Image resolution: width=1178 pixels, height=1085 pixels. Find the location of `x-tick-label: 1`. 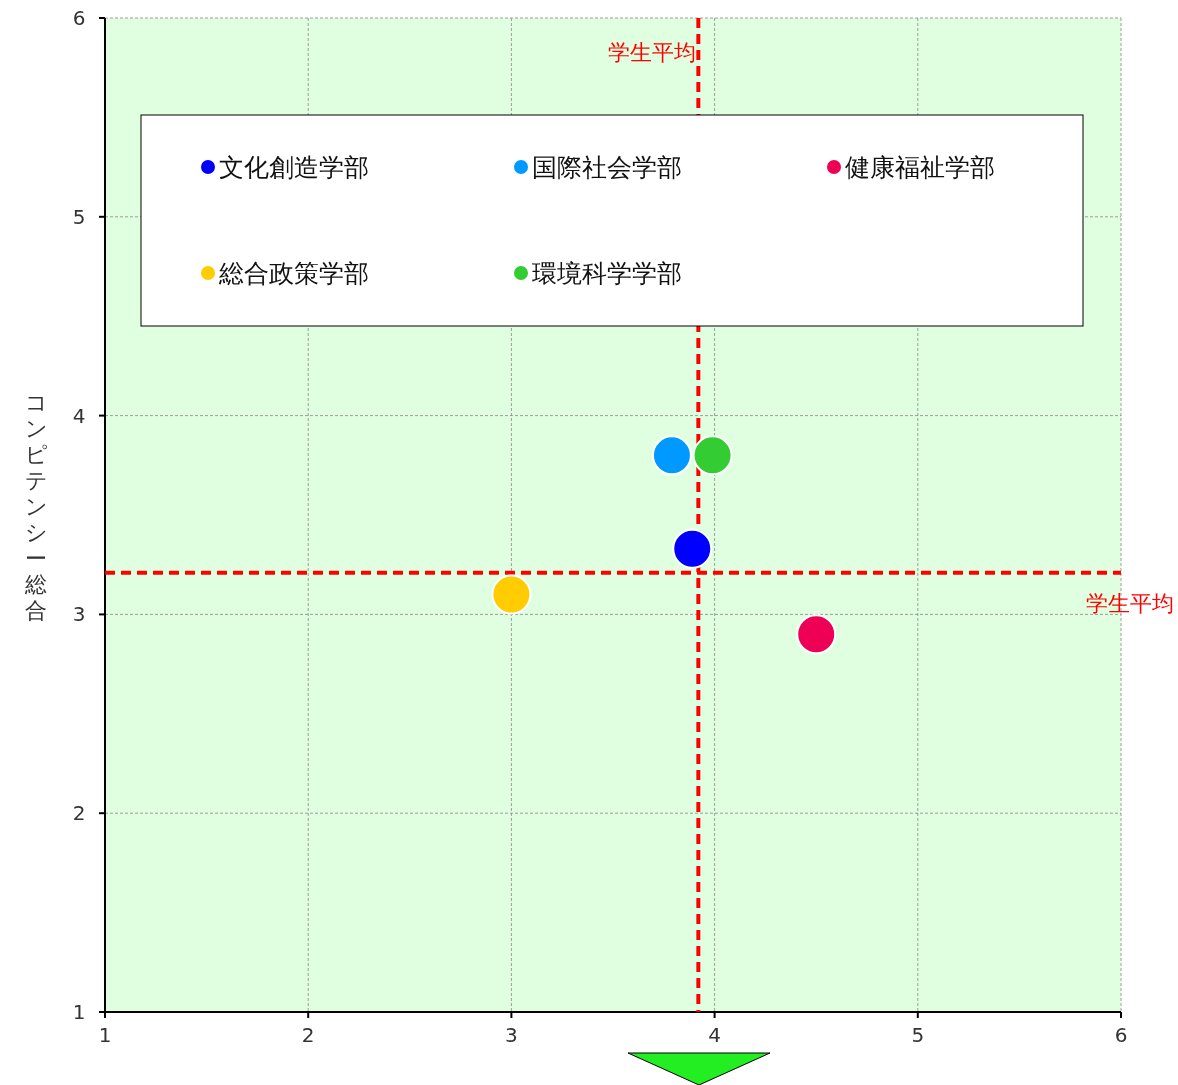

x-tick-label: 1 is located at coordinates (105, 1035).